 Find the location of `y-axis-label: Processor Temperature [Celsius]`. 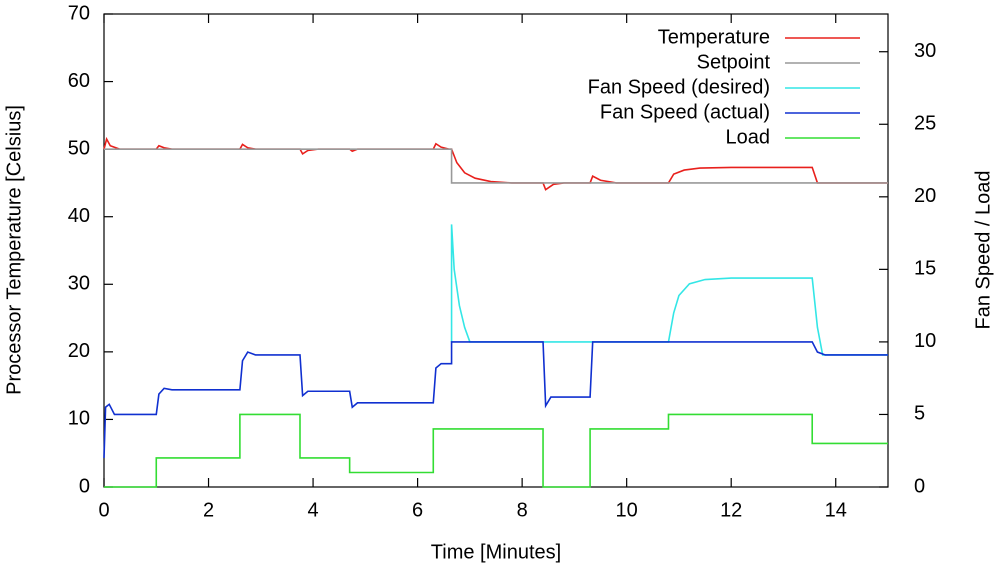

y-axis-label: Processor Temperature [Celsius] is located at coordinates (14, 250).